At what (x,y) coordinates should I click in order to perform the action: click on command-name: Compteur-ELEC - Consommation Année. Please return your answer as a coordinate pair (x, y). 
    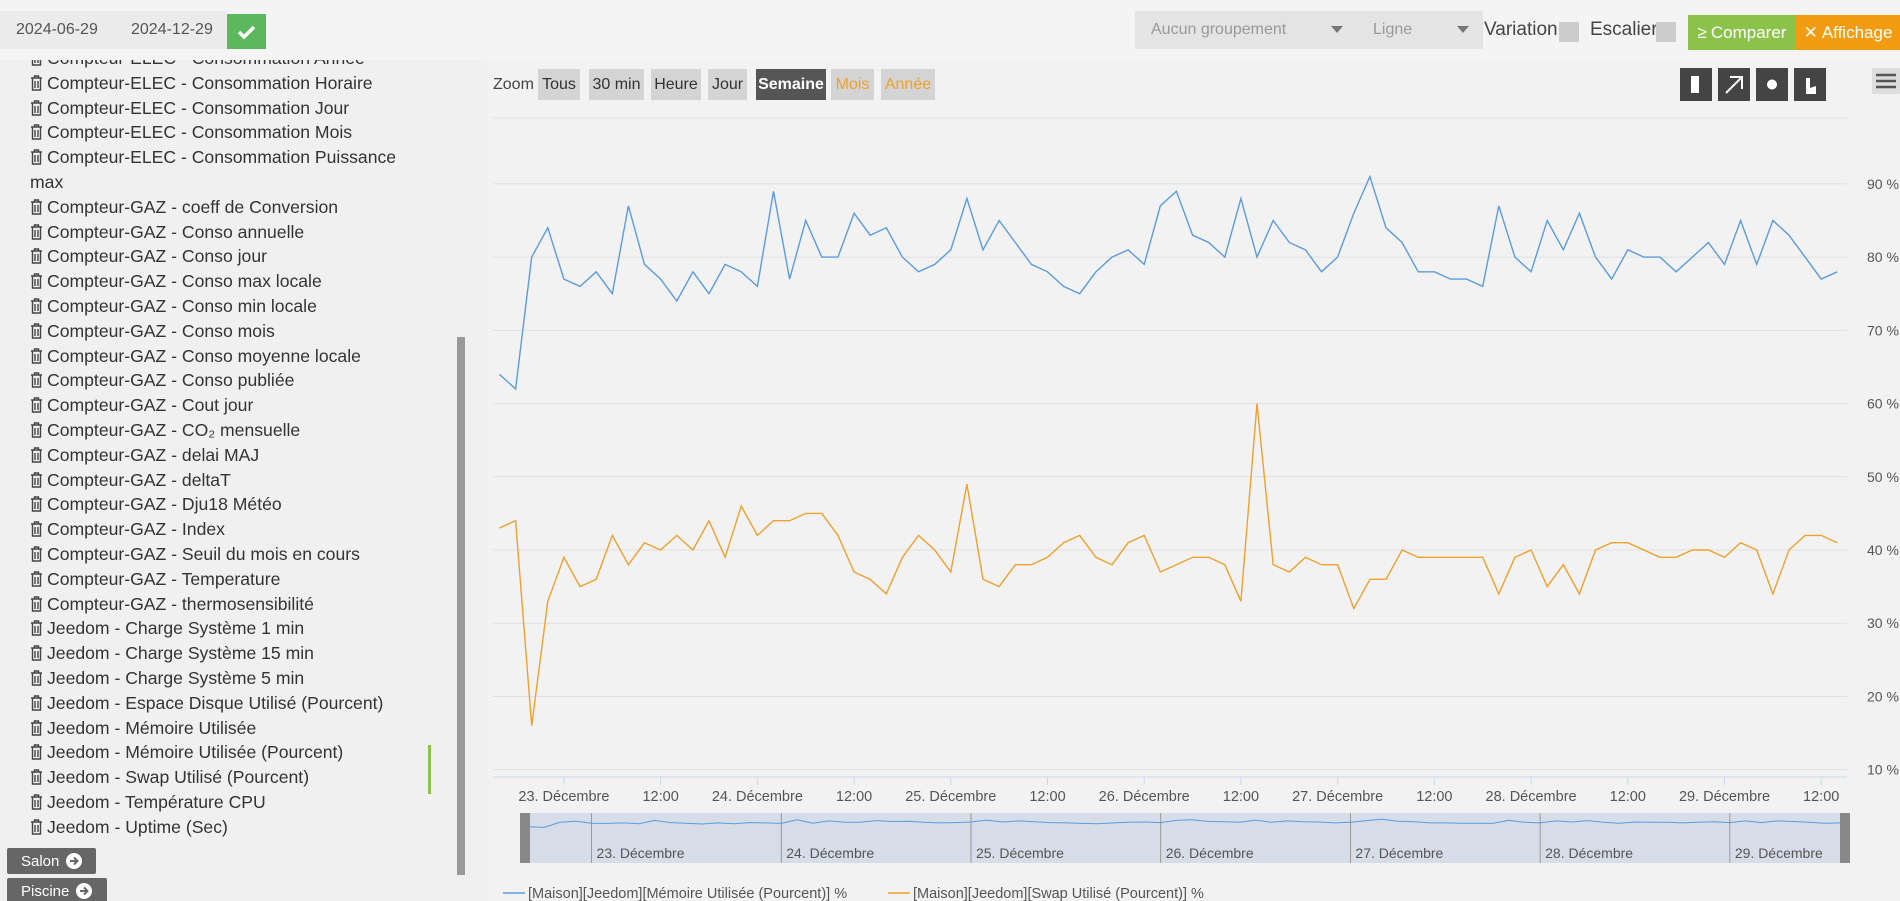
    Looking at the image, I should click on (206, 64).